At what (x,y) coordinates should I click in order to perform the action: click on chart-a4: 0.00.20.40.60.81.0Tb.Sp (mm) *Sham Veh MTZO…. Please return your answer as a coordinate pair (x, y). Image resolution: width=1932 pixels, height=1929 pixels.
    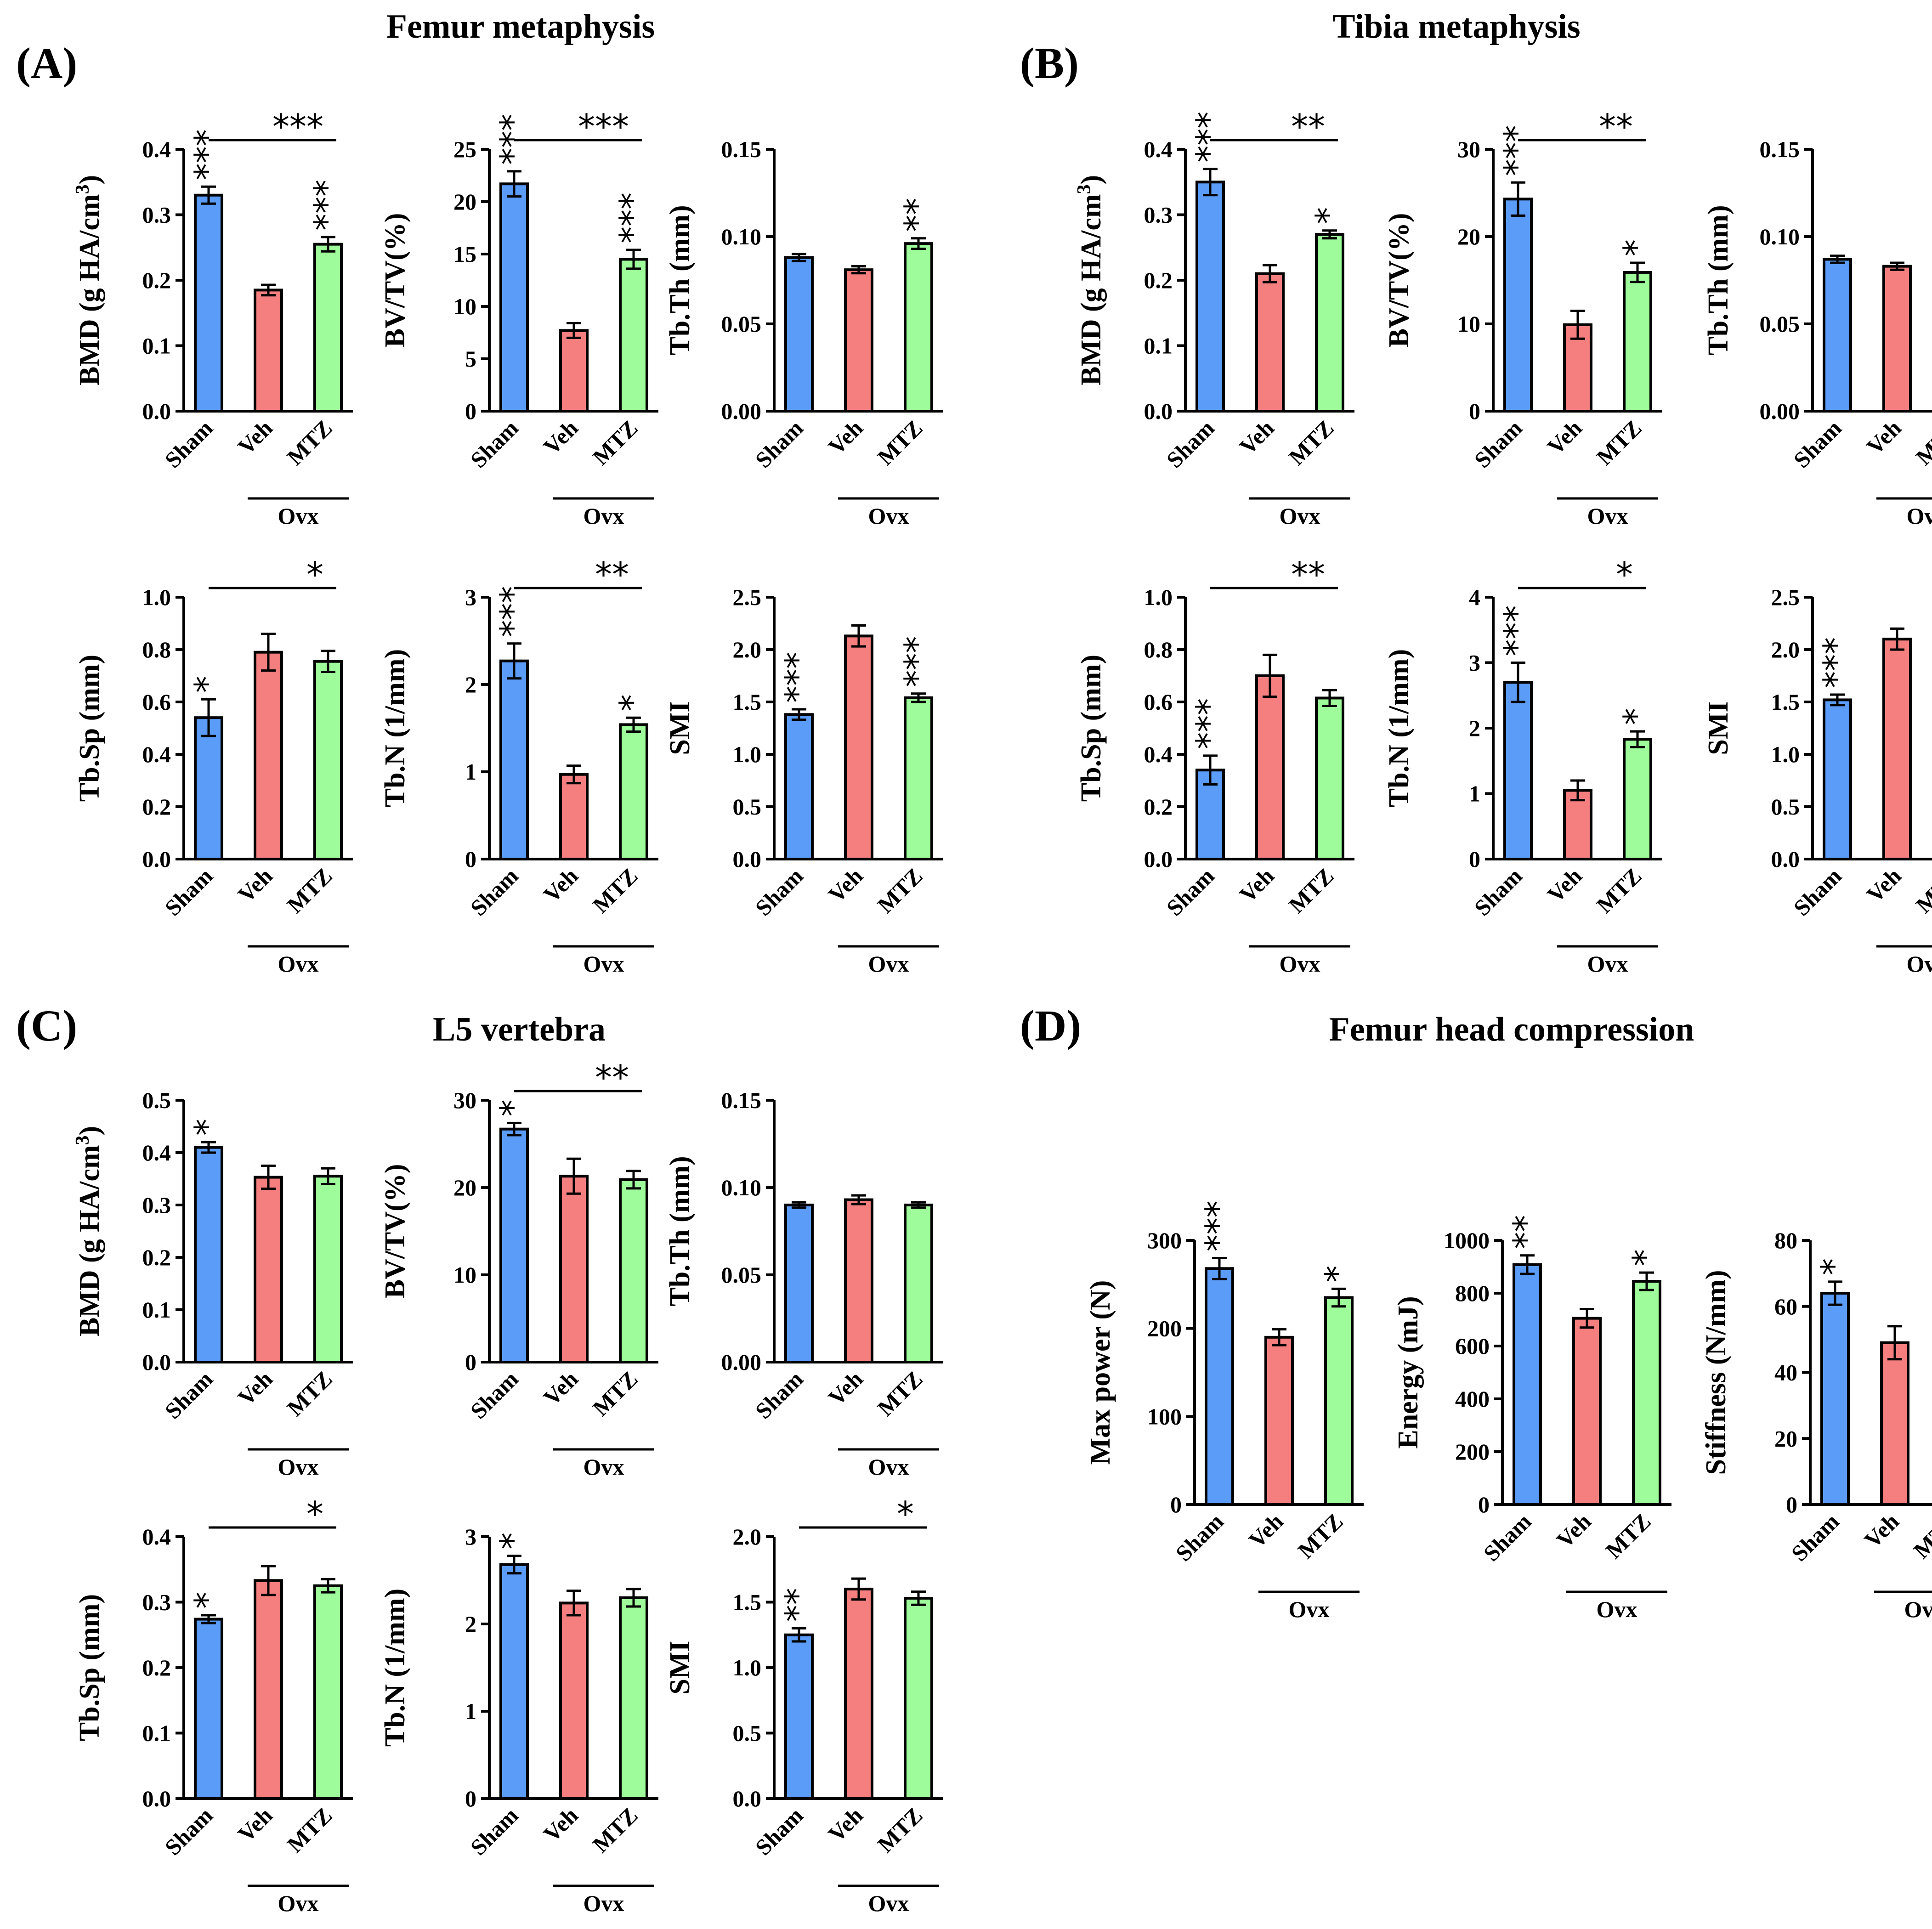
    Looking at the image, I should click on (213, 766).